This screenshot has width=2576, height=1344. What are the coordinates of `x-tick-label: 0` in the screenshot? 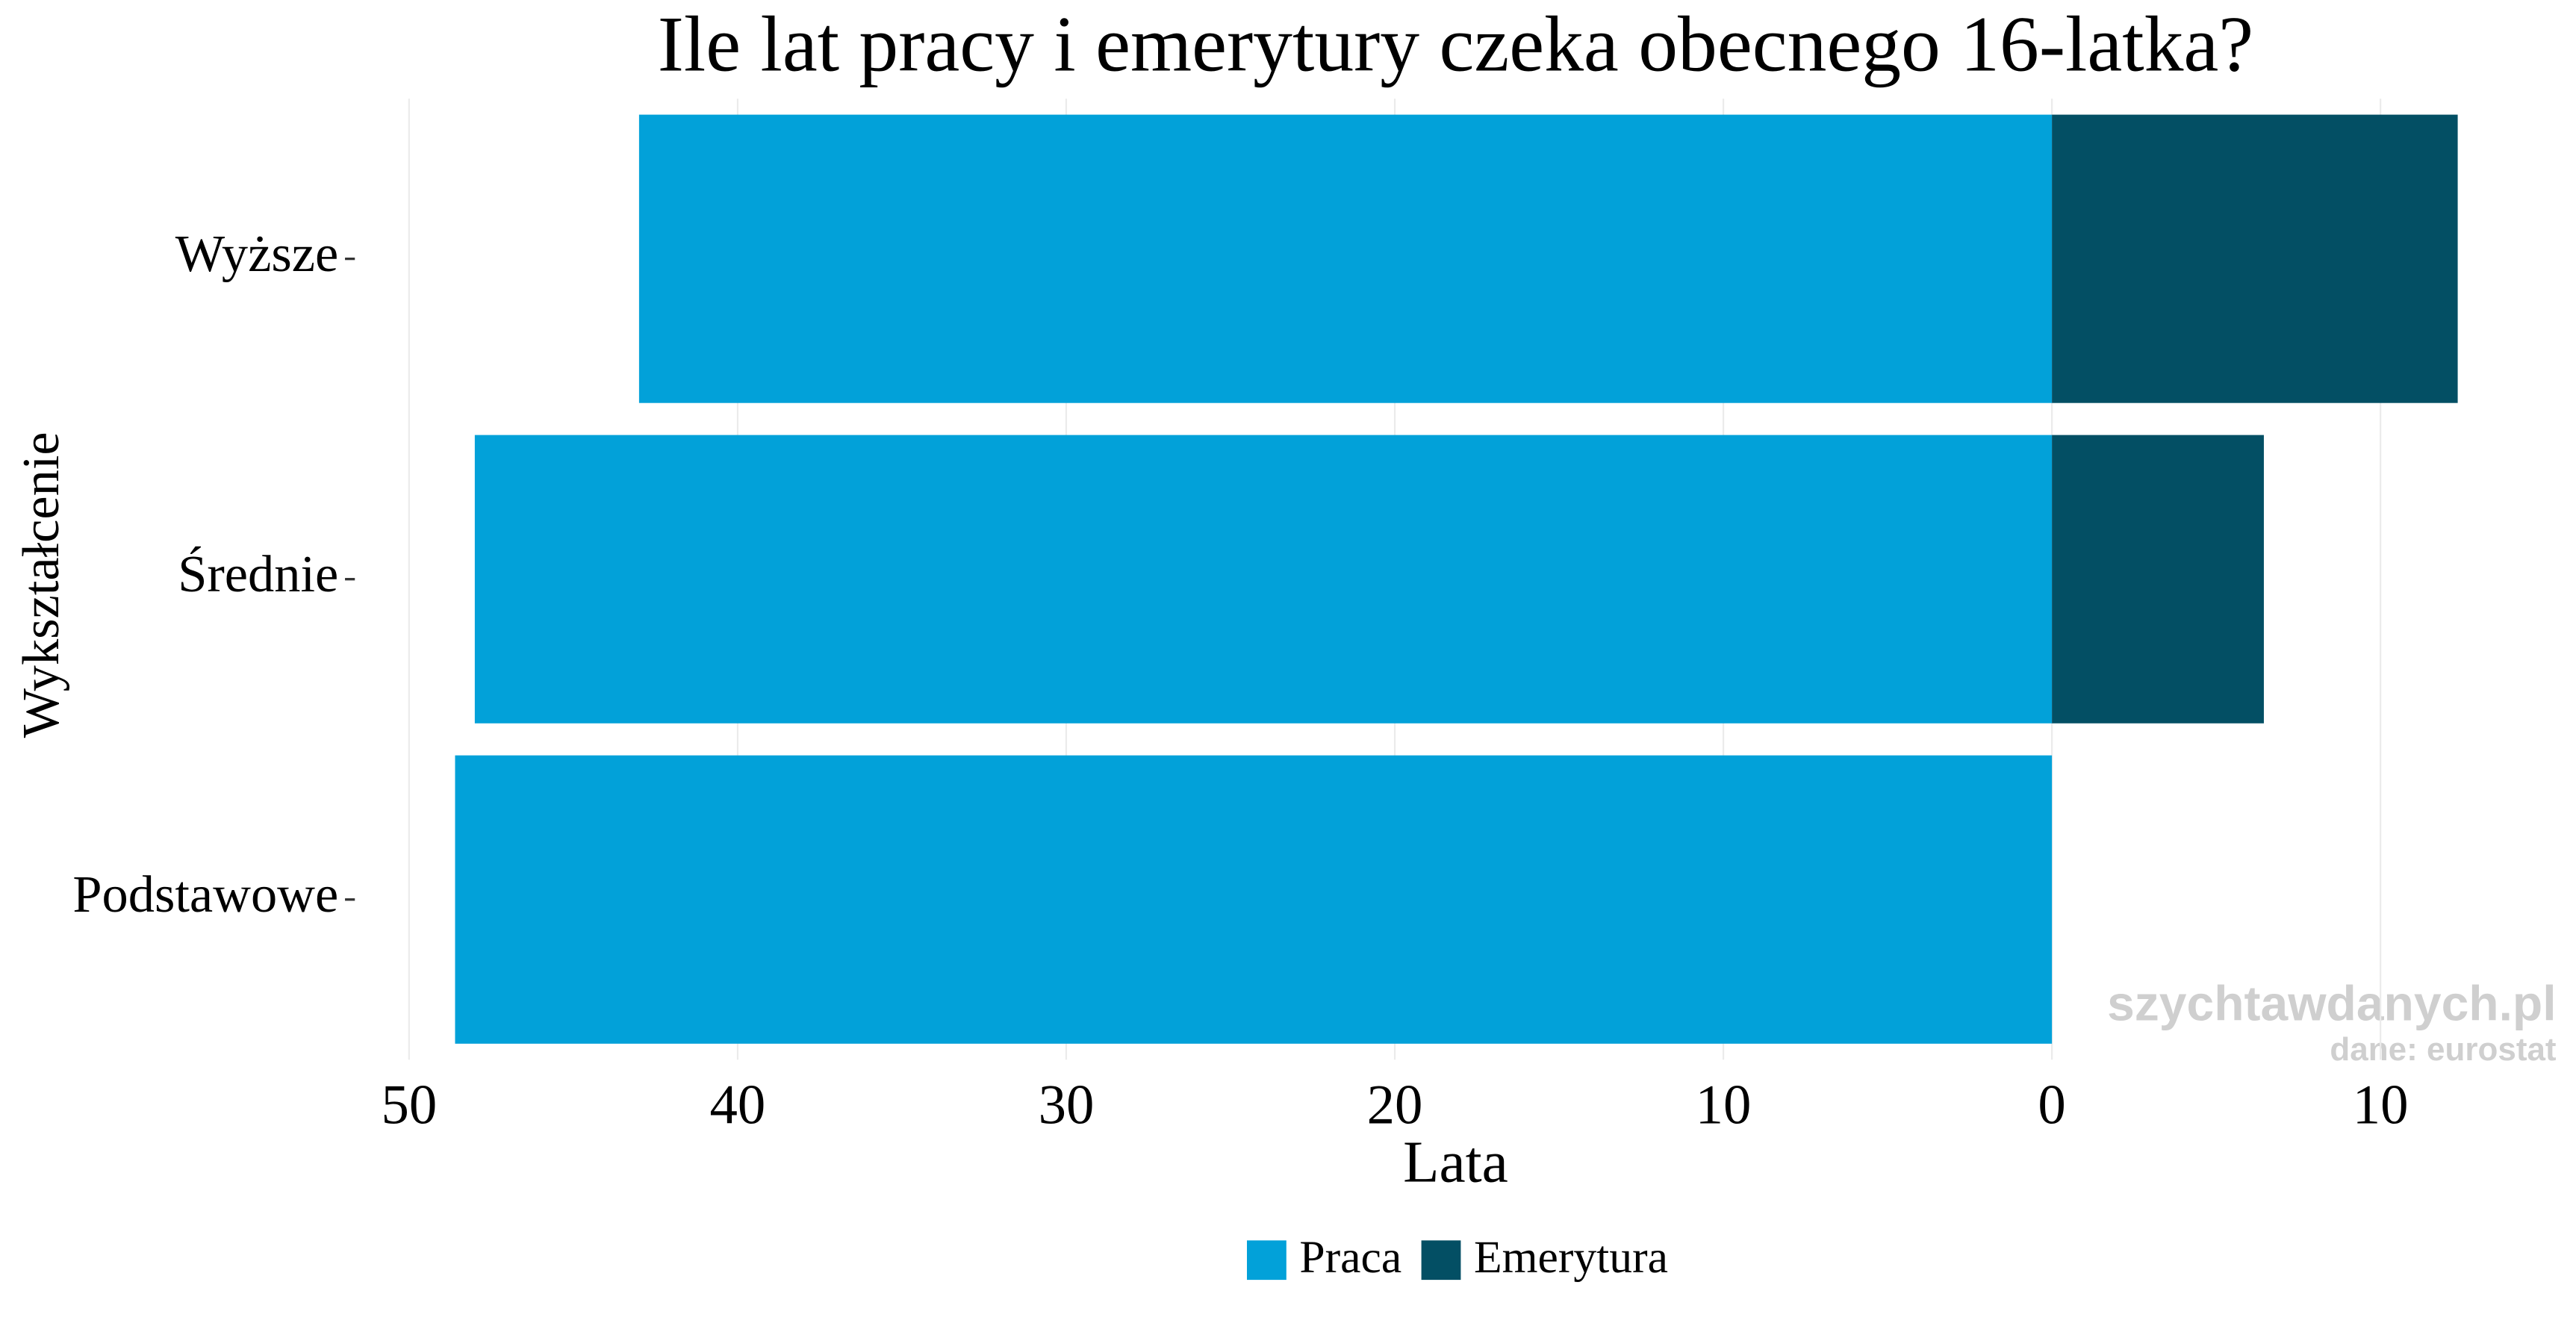 It's located at (2051, 1105).